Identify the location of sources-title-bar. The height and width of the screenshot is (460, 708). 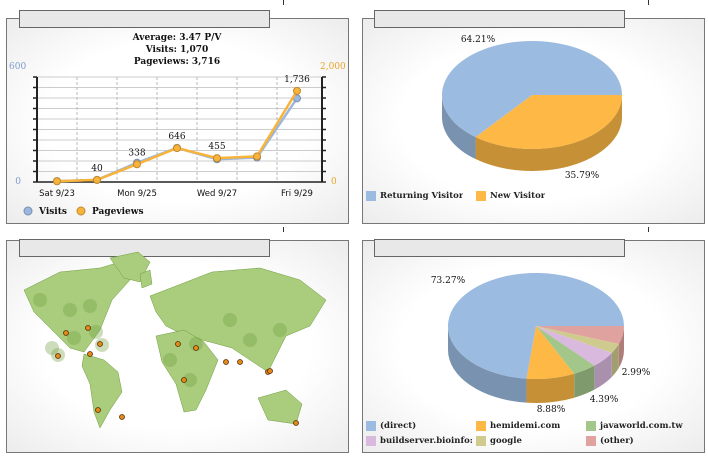
(499, 248).